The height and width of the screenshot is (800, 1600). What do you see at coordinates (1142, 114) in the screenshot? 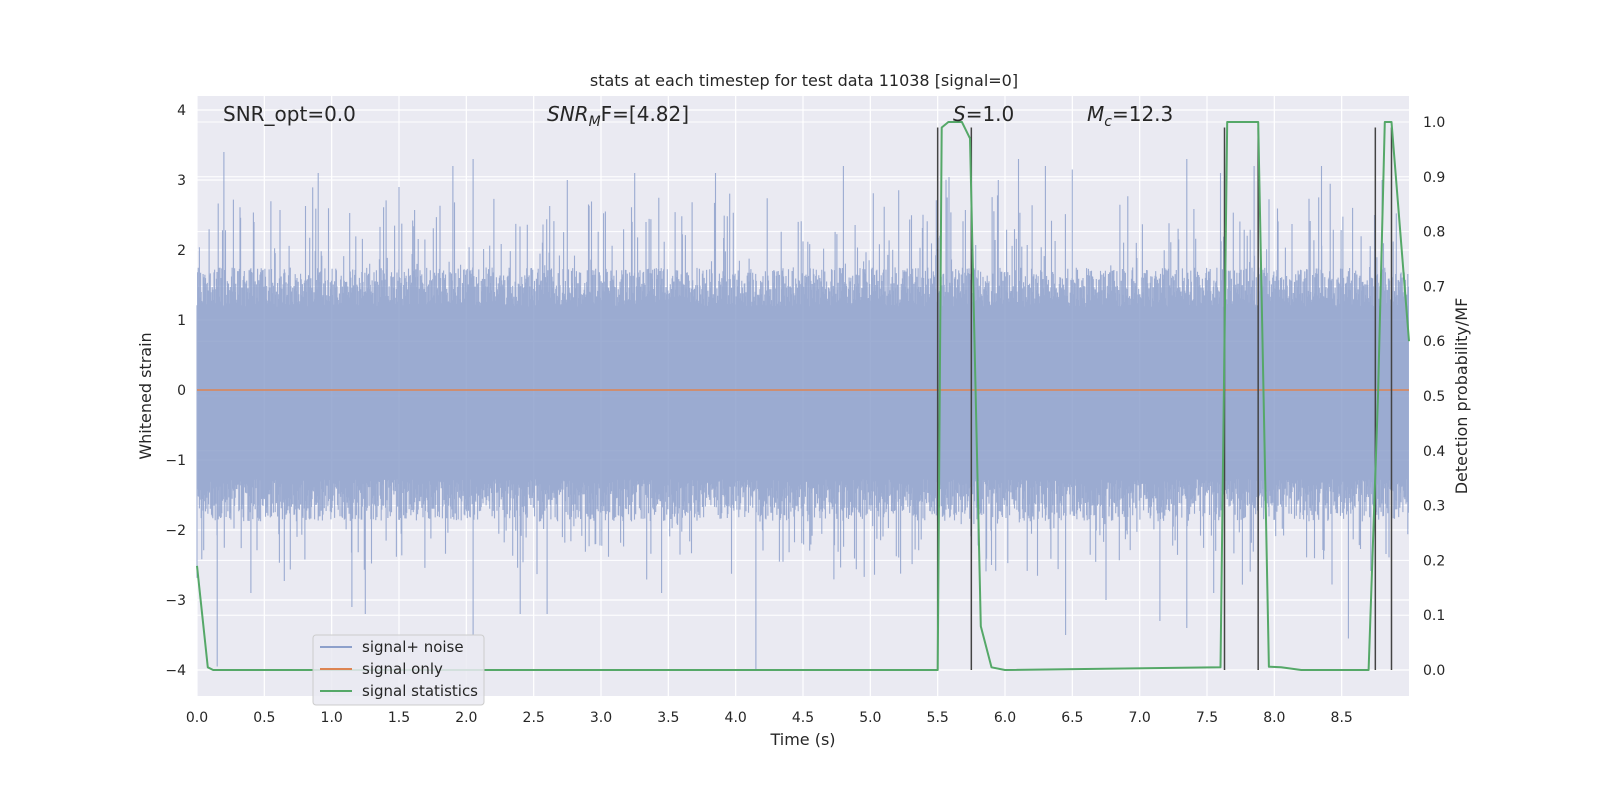
I see `annotation-mc-rest: =12.3` at bounding box center [1142, 114].